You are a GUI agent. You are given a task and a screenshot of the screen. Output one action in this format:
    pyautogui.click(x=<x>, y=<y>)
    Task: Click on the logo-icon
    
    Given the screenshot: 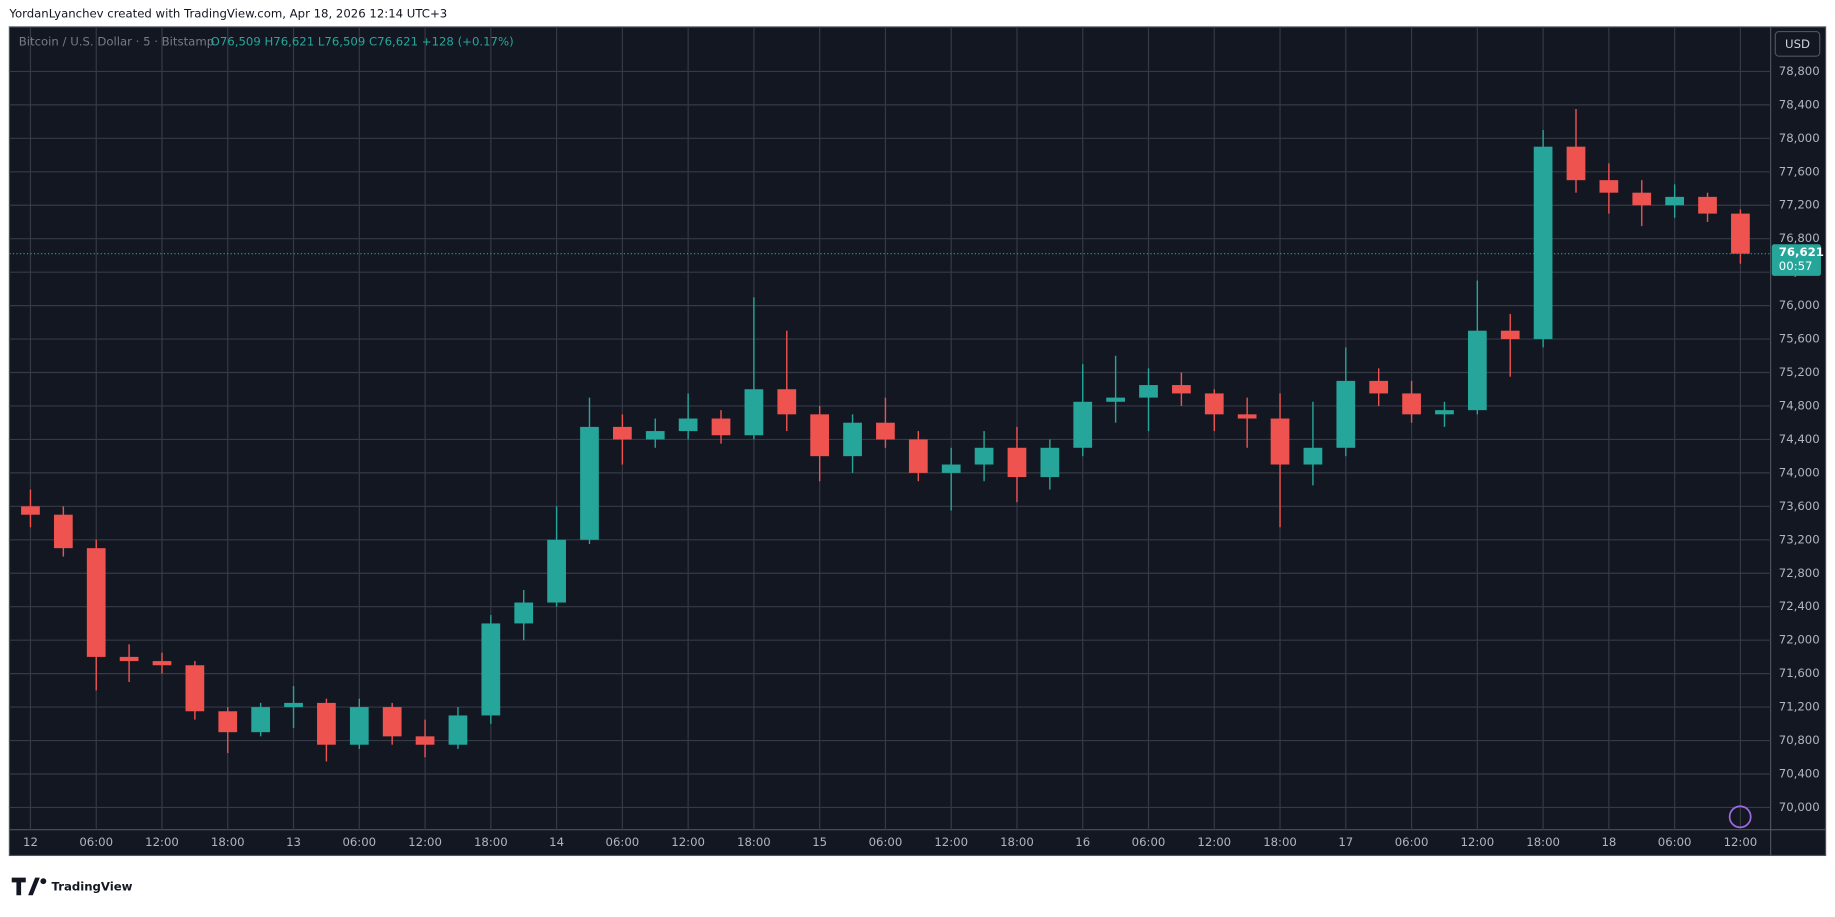 What is the action you would take?
    pyautogui.click(x=25, y=886)
    